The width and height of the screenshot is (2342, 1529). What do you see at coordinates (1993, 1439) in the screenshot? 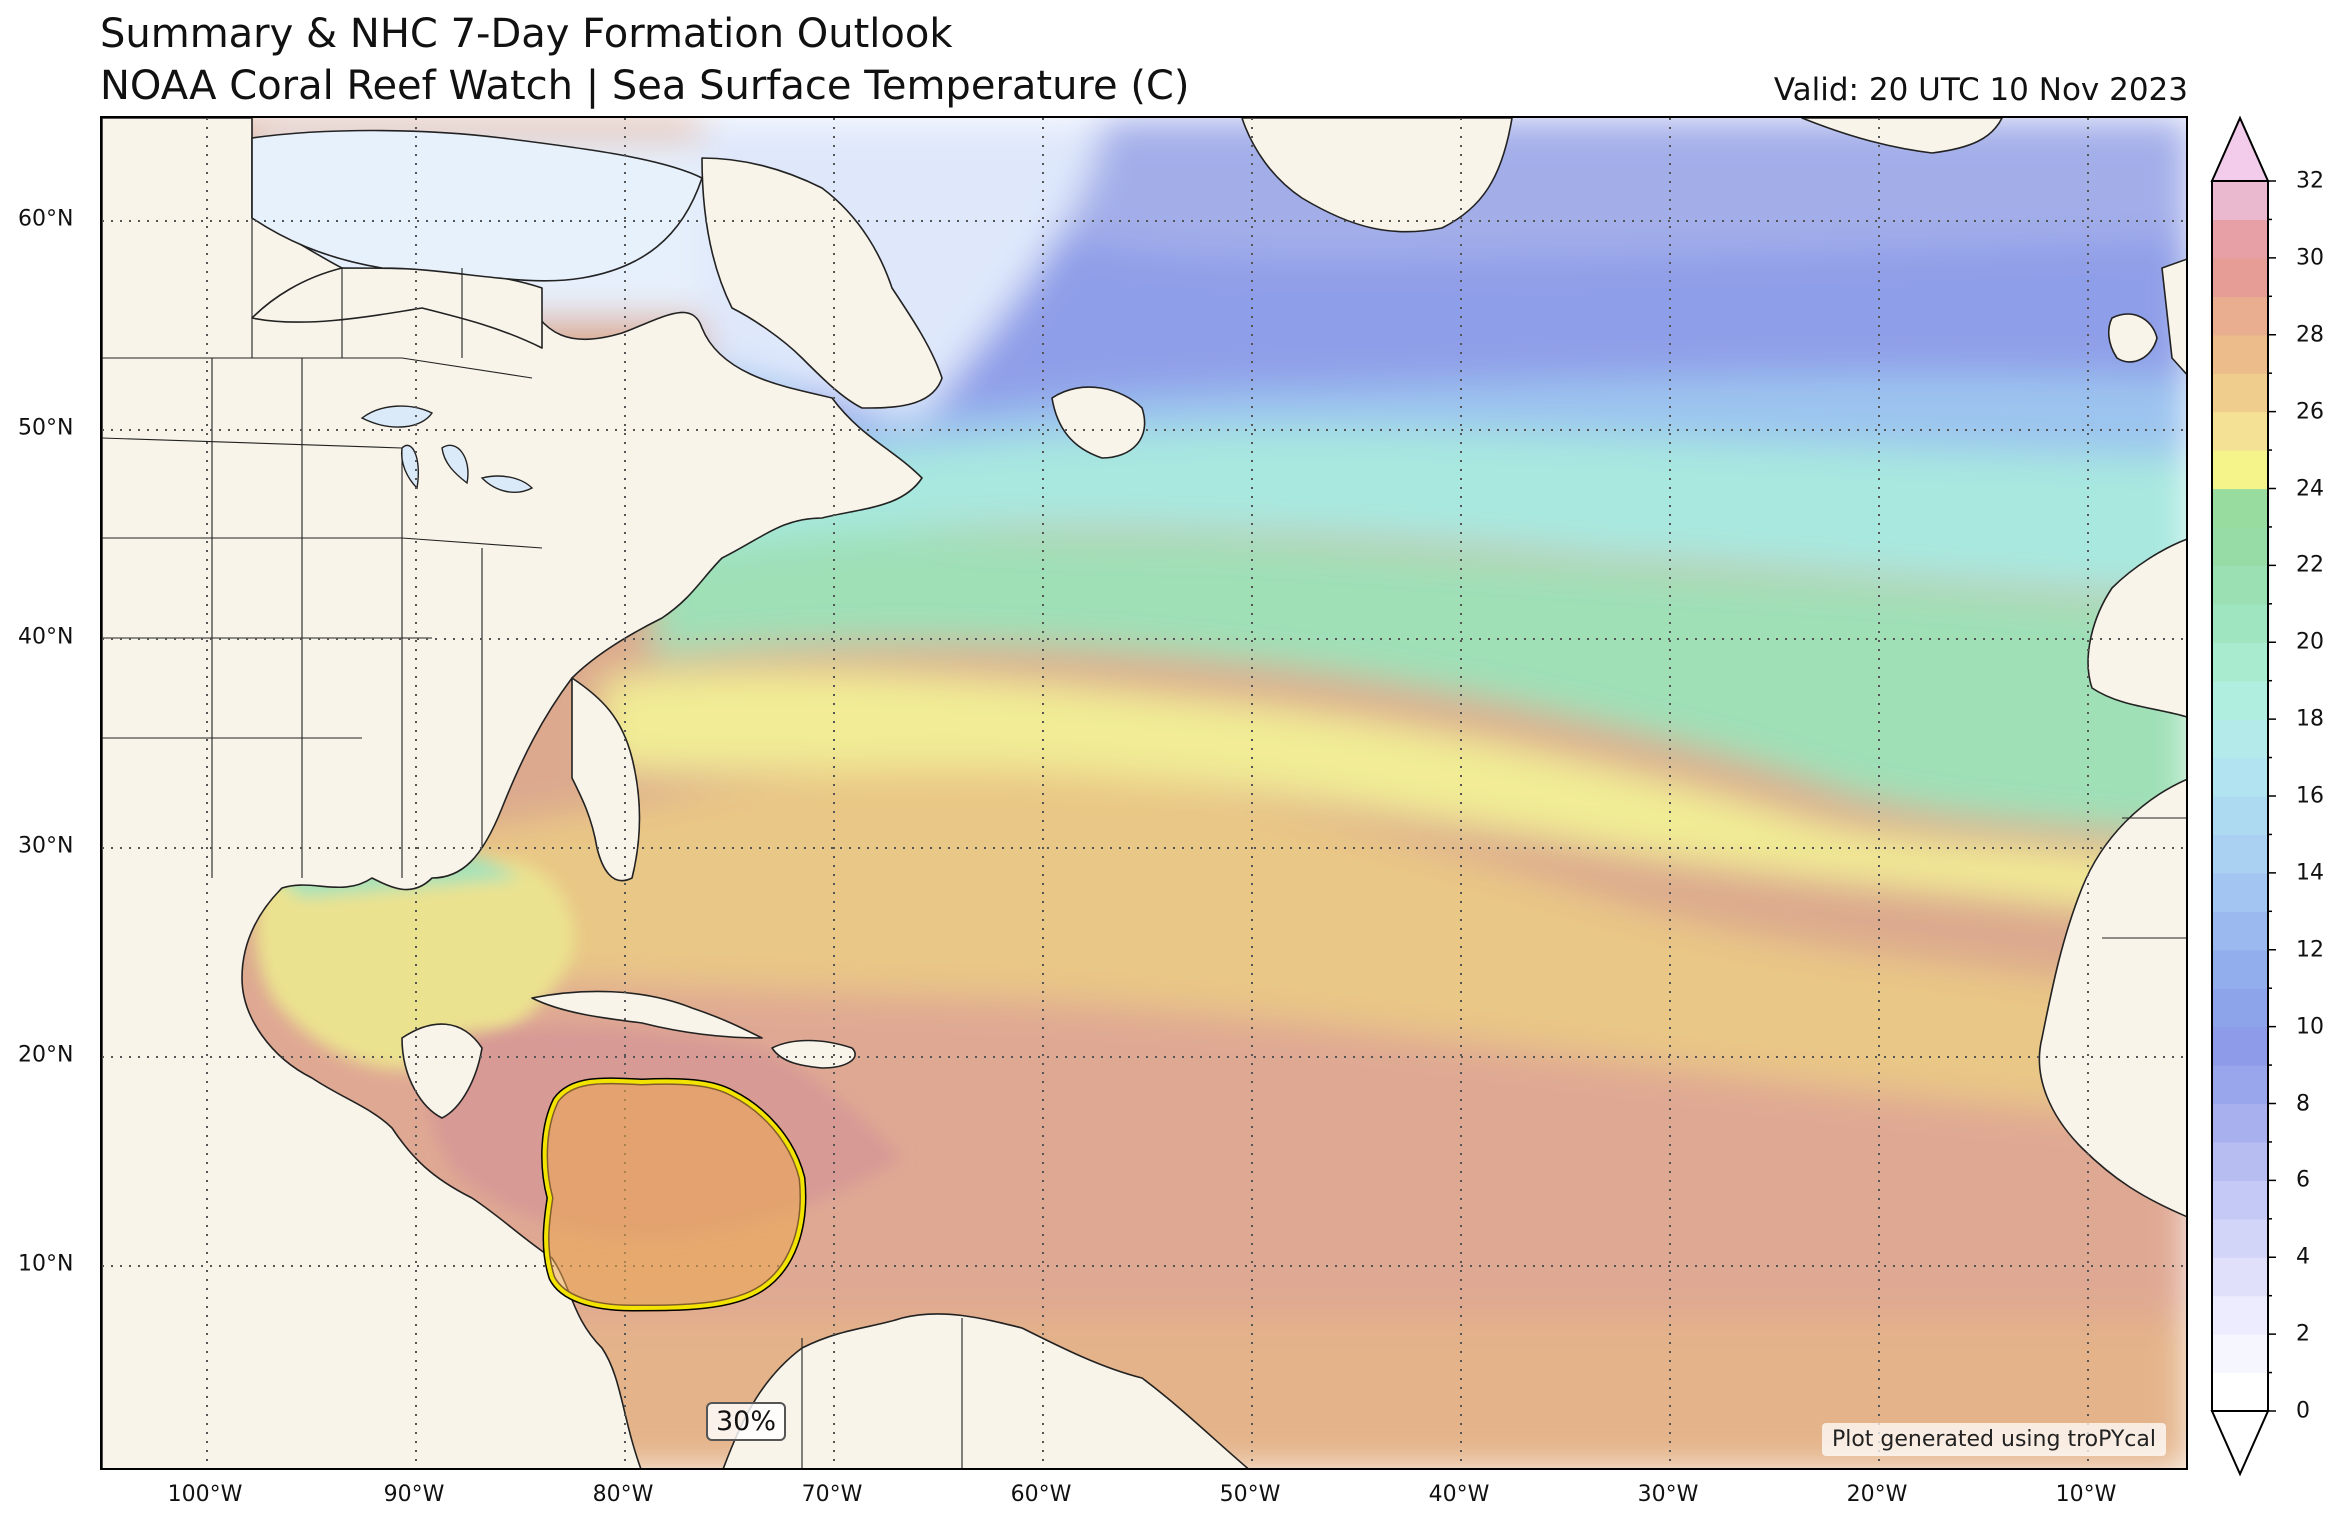
I see `credit-text: Plot generated using troPYcal` at bounding box center [1993, 1439].